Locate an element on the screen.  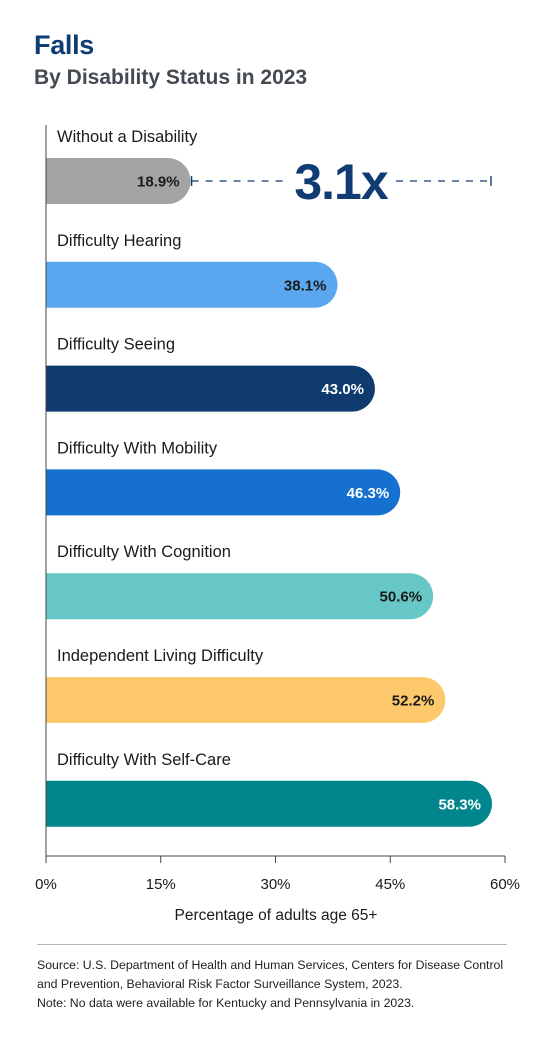
category-label: Independent Living Difficulty is located at coordinates (160, 656).